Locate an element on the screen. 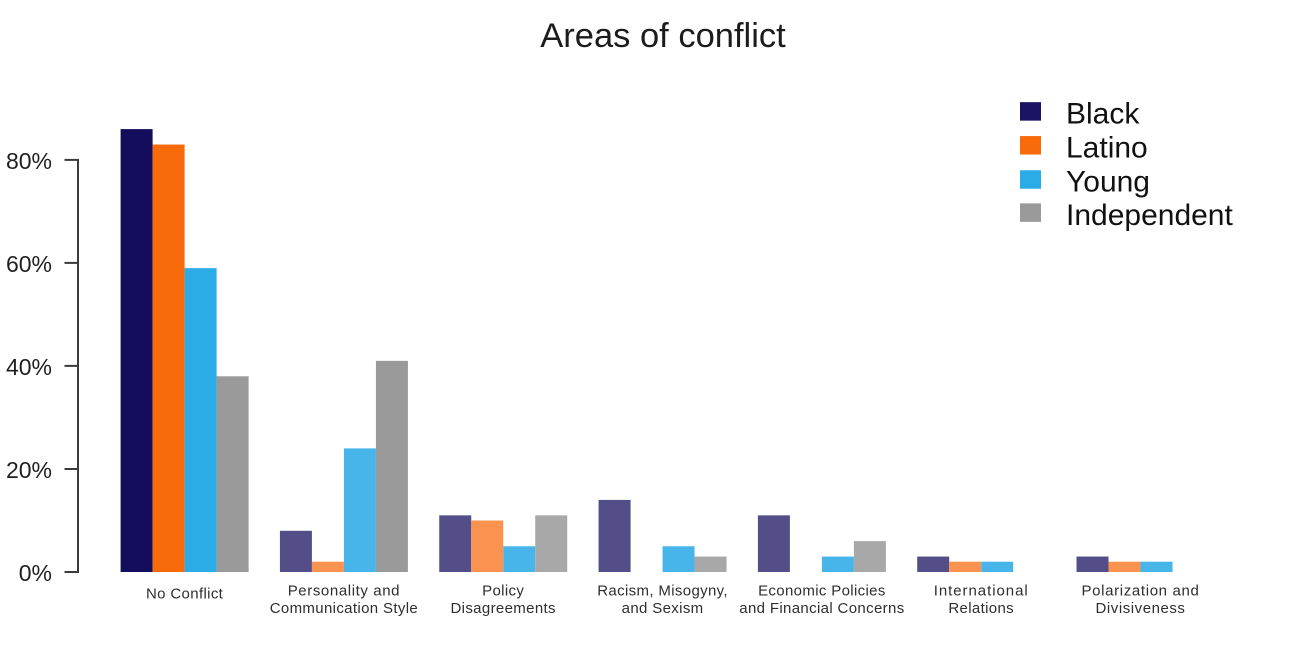 Image resolution: width=1300 pixels, height=650 pixels. svg-text: International is located at coordinates (981, 591).